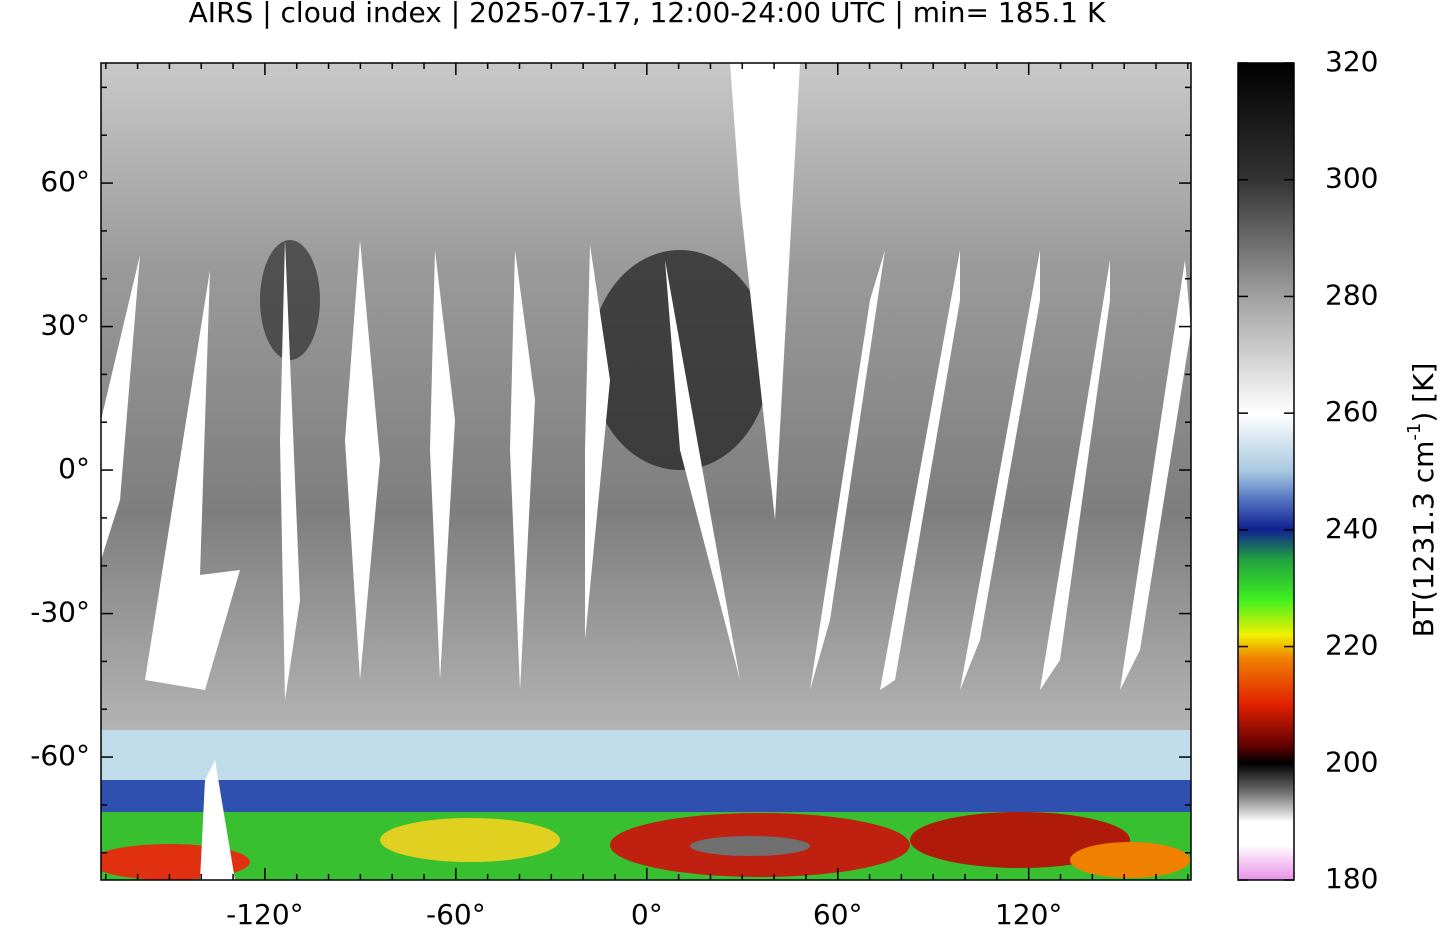  I want to click on colorbar-tick-label: 260, so click(1351, 411).